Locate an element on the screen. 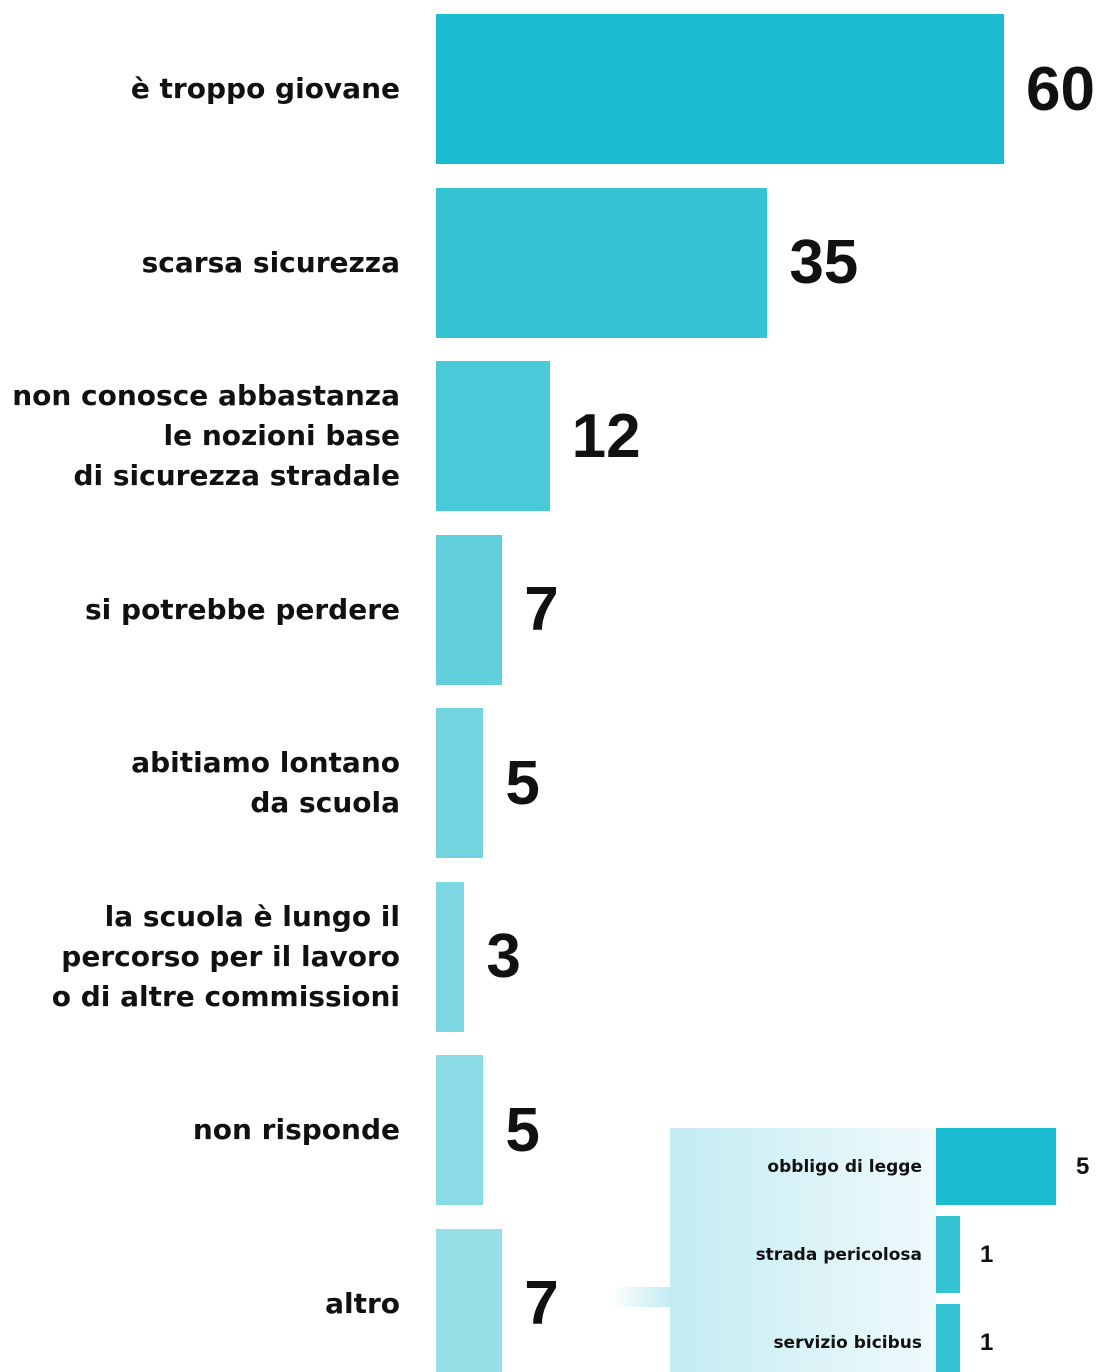 This screenshot has height=1372, width=1102. category-label: obbligo di legge is located at coordinates (844, 1166).